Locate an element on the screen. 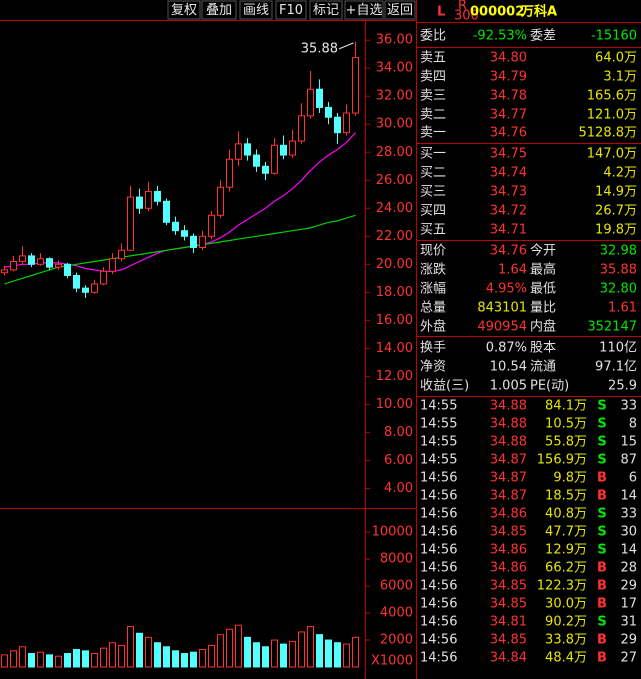  order-volume: 147.0万 is located at coordinates (612, 154).